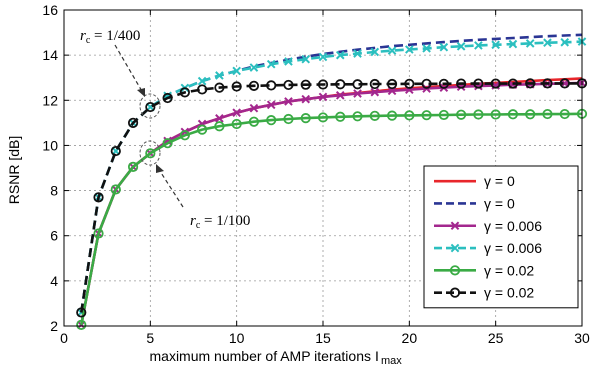  Describe the element at coordinates (54, 281) in the screenshot. I see `y-tick-label: 4` at that location.